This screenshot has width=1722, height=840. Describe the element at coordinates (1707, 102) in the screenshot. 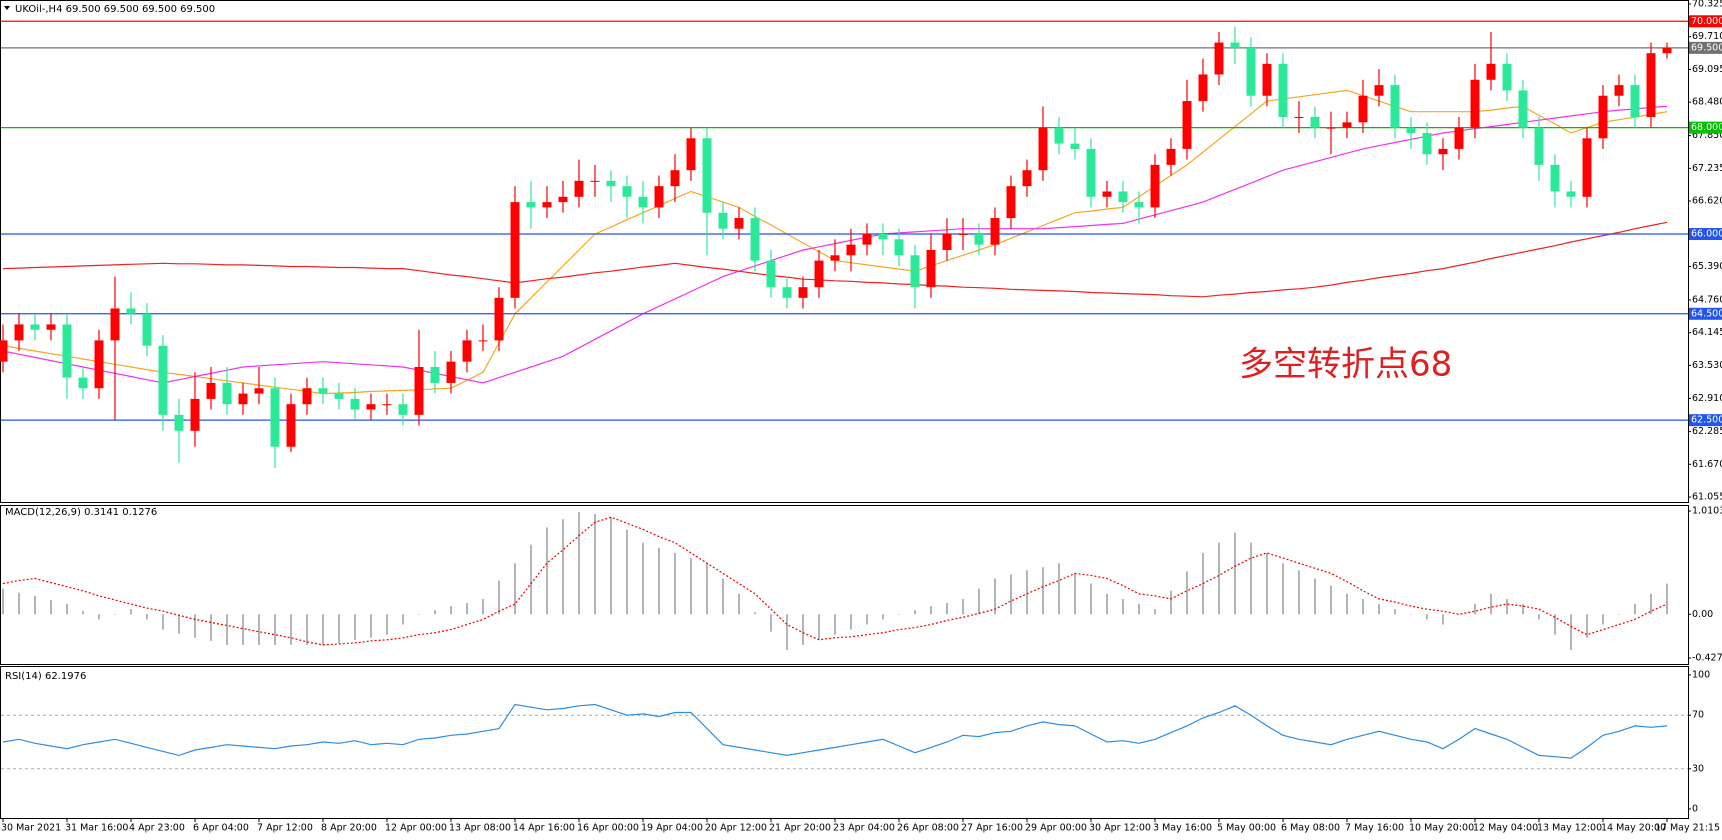

I see `y-tick-label: 68.480` at that location.